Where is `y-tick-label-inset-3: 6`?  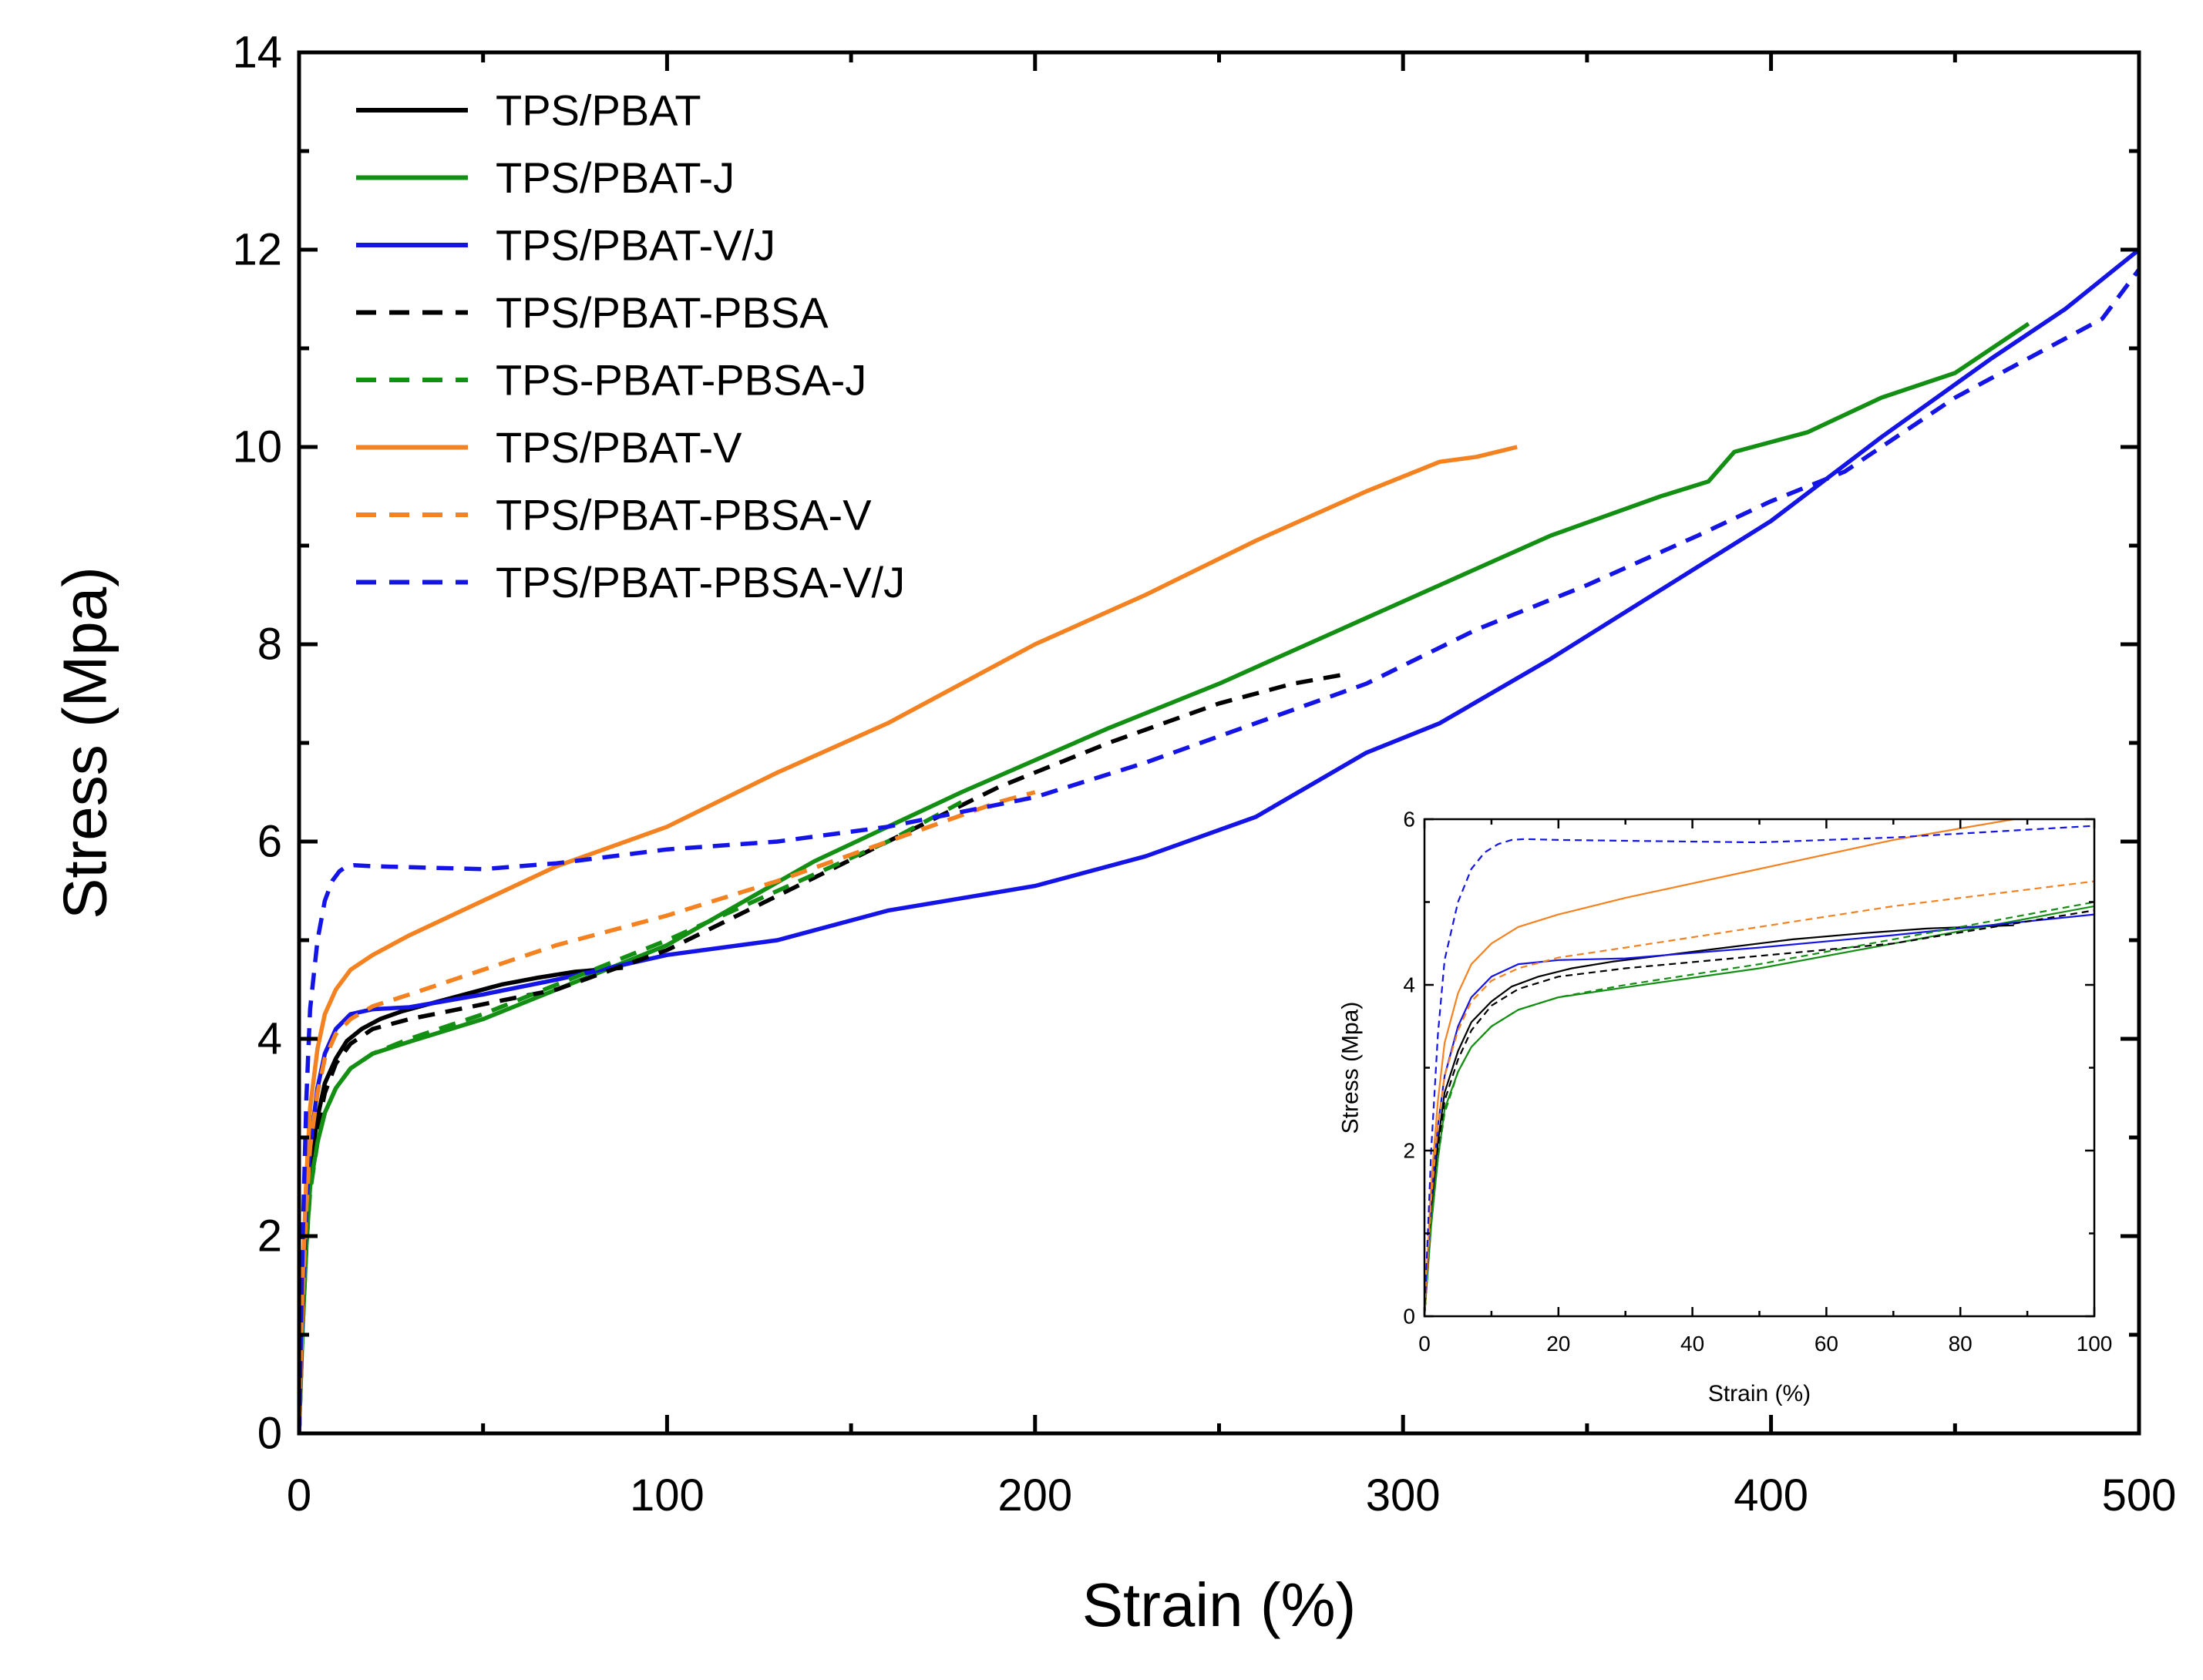 y-tick-label-inset-3: 6 is located at coordinates (1409, 820).